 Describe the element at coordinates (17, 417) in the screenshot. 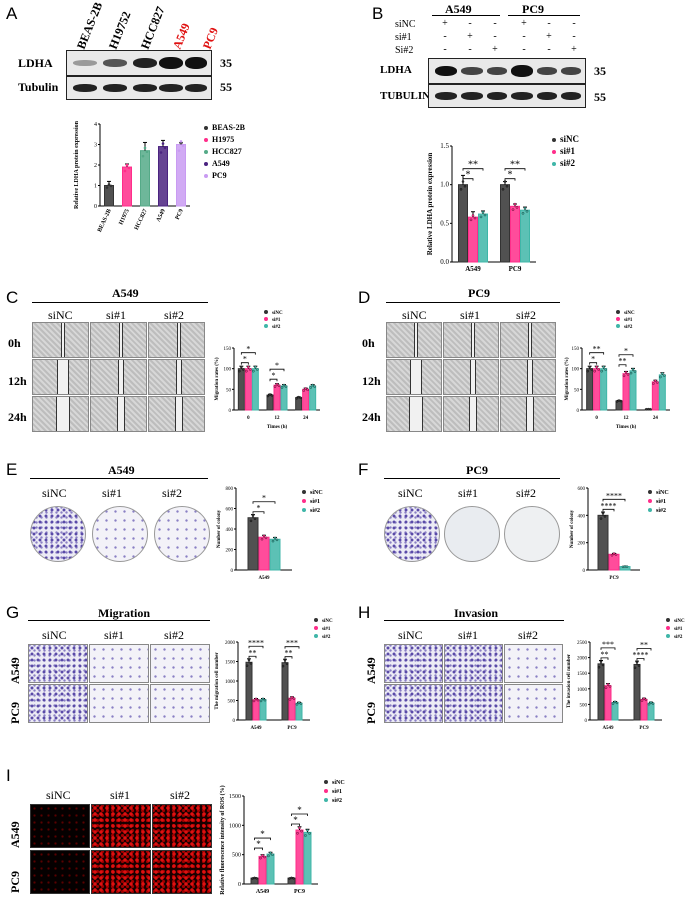

I see `row-label: 24h` at that location.